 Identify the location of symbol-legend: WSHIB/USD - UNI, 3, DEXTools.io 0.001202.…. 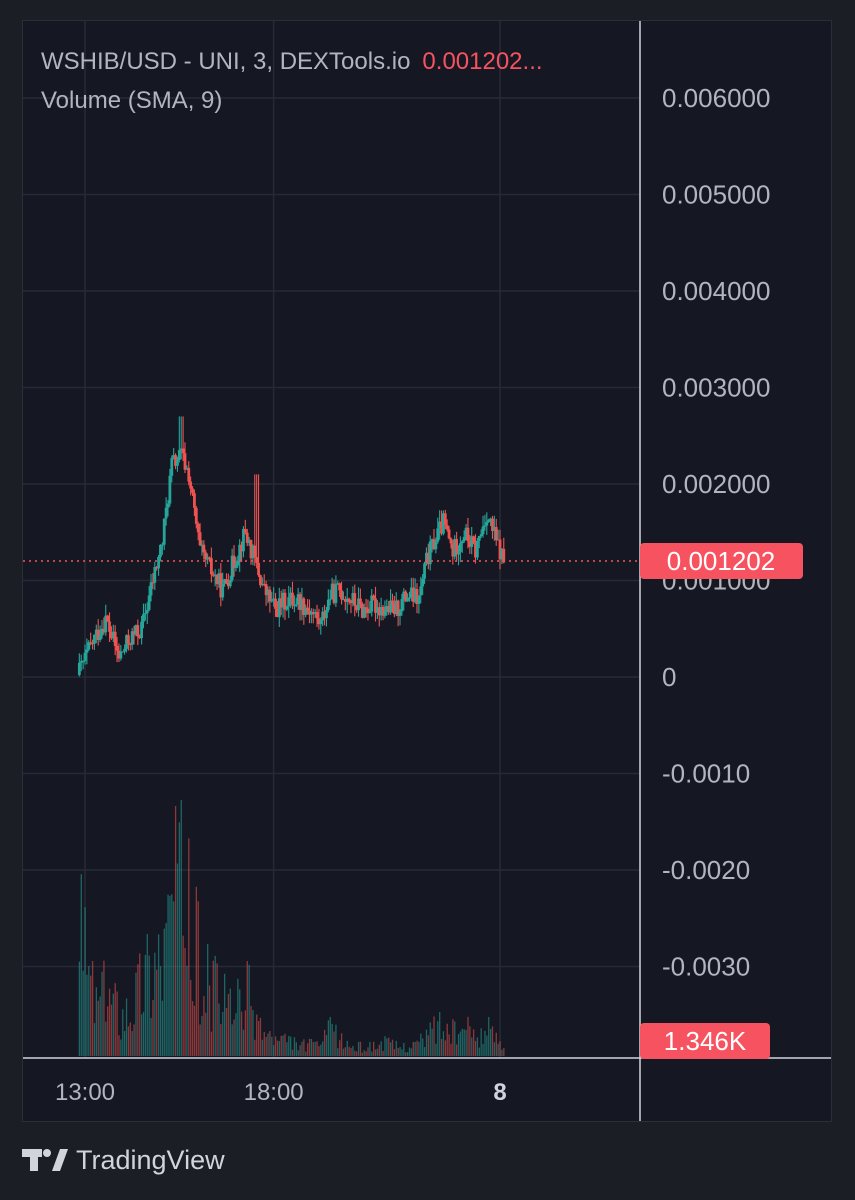
(292, 62).